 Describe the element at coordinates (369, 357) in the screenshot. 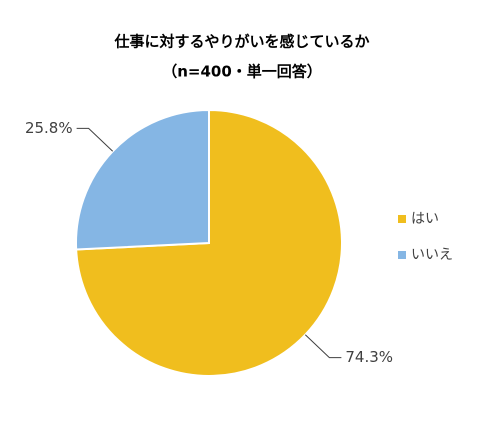

I see `data-label: 74.3%` at that location.